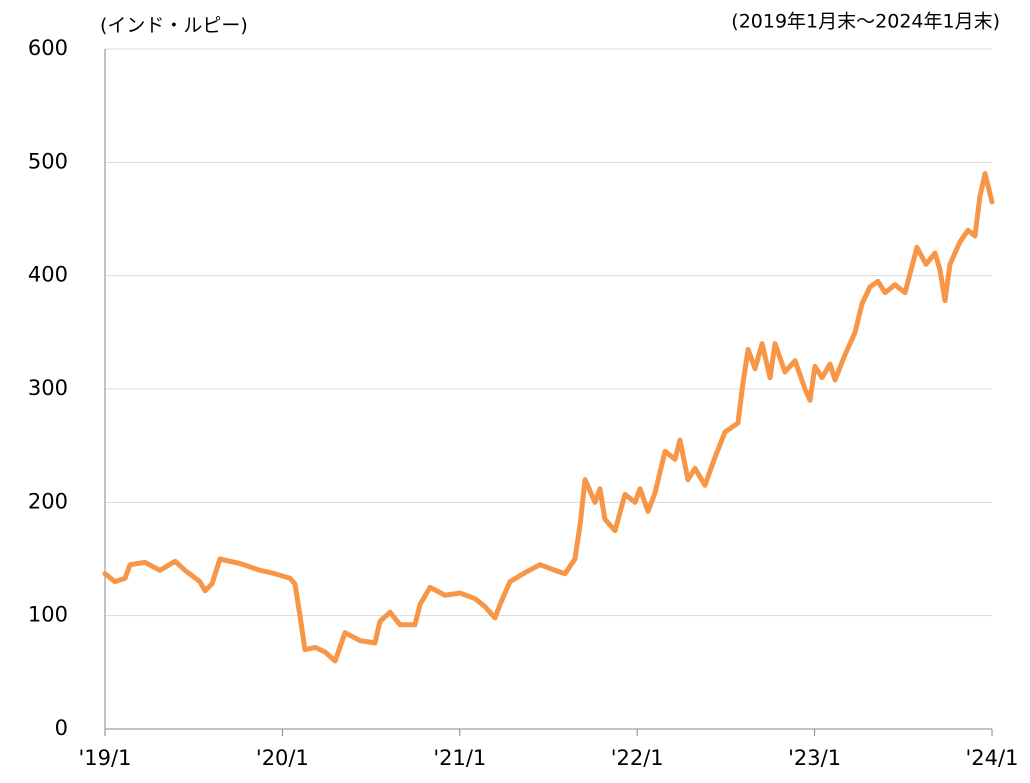 The height and width of the screenshot is (783, 1030). I want to click on period-label: (2019年1月末～2024年1月末), so click(865, 22).